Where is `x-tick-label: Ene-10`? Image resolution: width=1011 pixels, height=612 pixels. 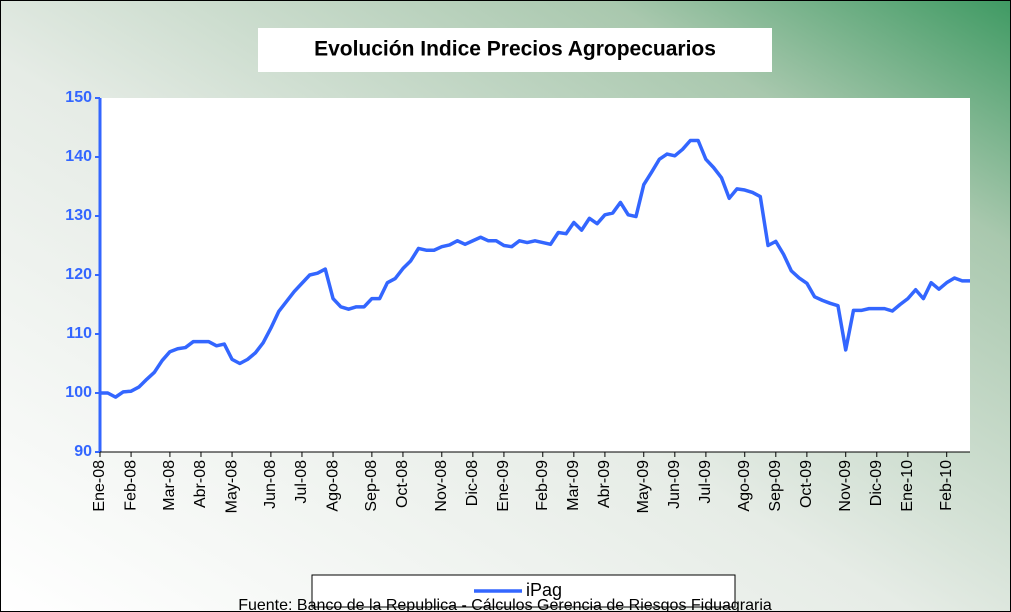
x-tick-label: Ene-10 is located at coordinates (907, 486).